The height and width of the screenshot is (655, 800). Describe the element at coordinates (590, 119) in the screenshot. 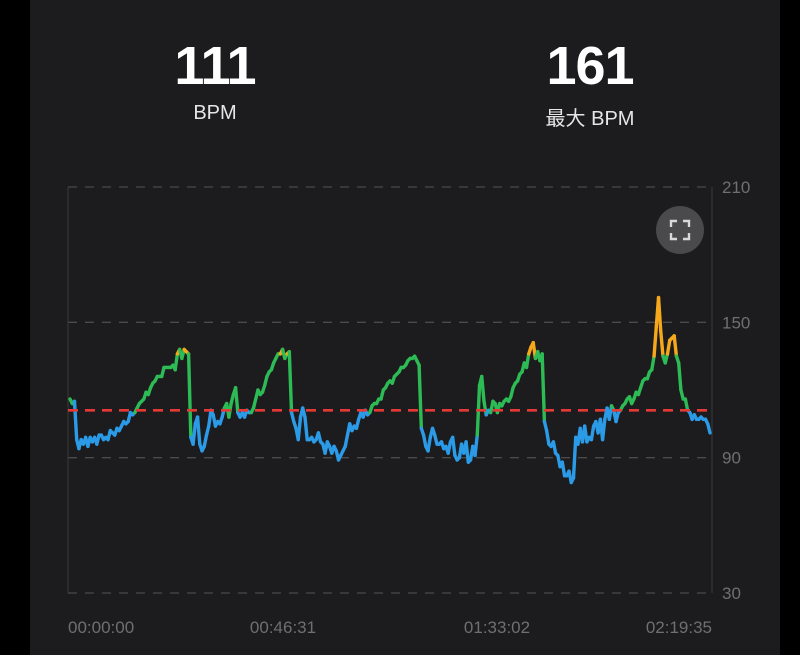

I see `max-bpm-label: 最大 BPM` at that location.